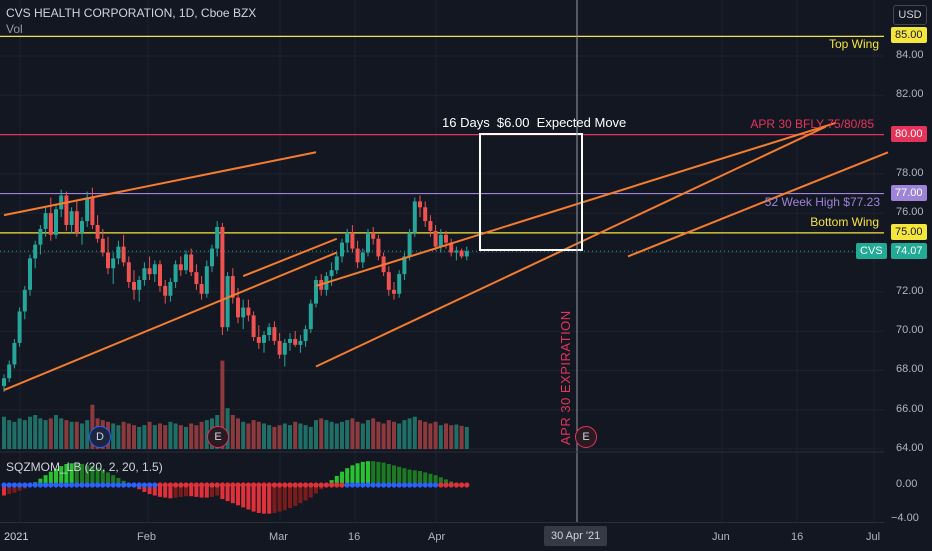  Describe the element at coordinates (586, 437) in the screenshot. I see `earnings-event-icon-upcoming: E` at that location.